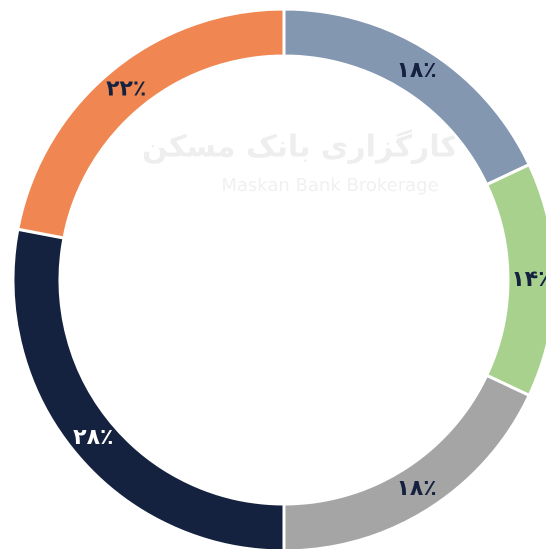 This screenshot has height=549, width=546. I want to click on segment-label: ۱۴٪, so click(528, 279).